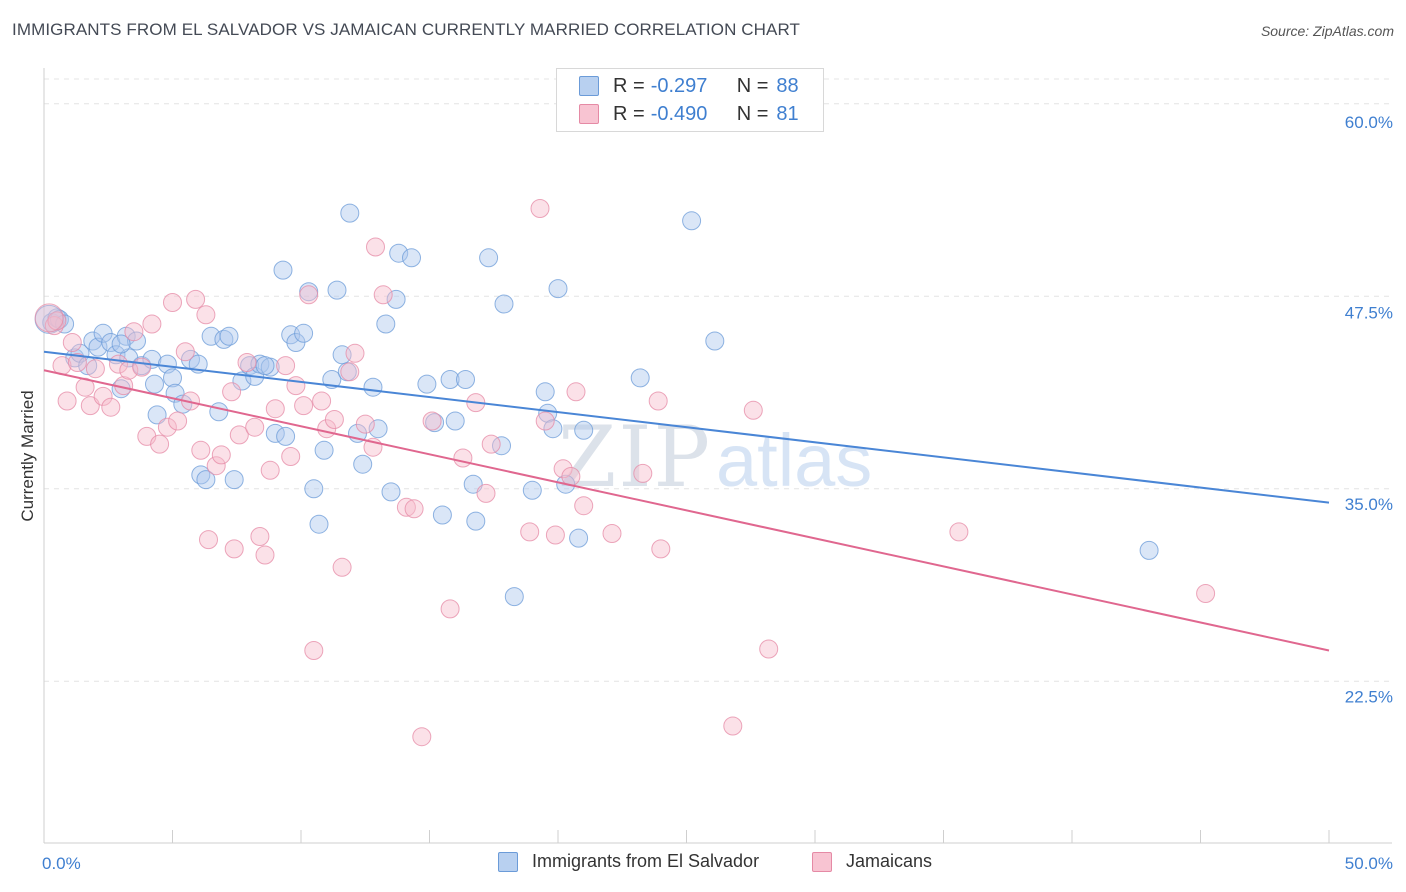  What do you see at coordinates (679, 113) in the screenshot?
I see `legend-r-value: -0.490` at bounding box center [679, 113].